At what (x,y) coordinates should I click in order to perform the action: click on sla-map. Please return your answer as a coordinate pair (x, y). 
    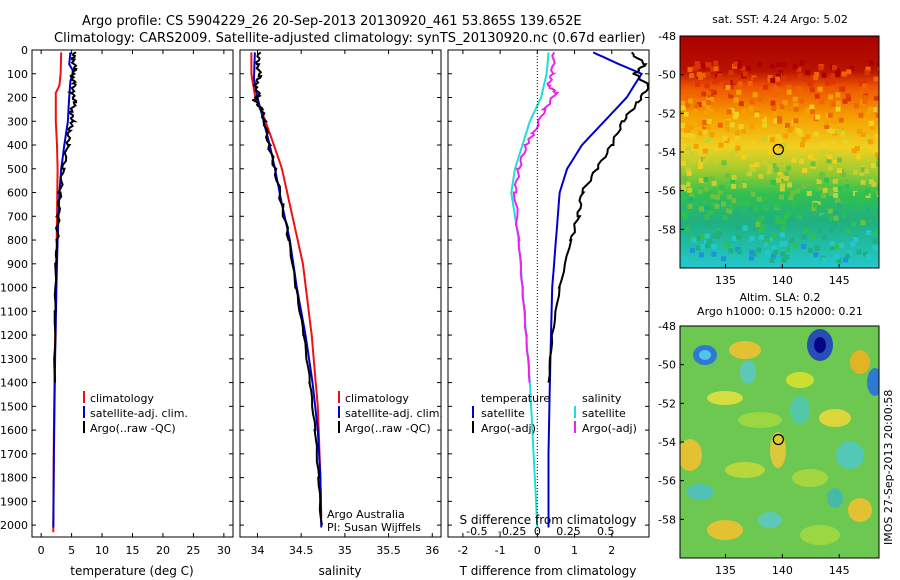
    Looking at the image, I should click on (779, 442).